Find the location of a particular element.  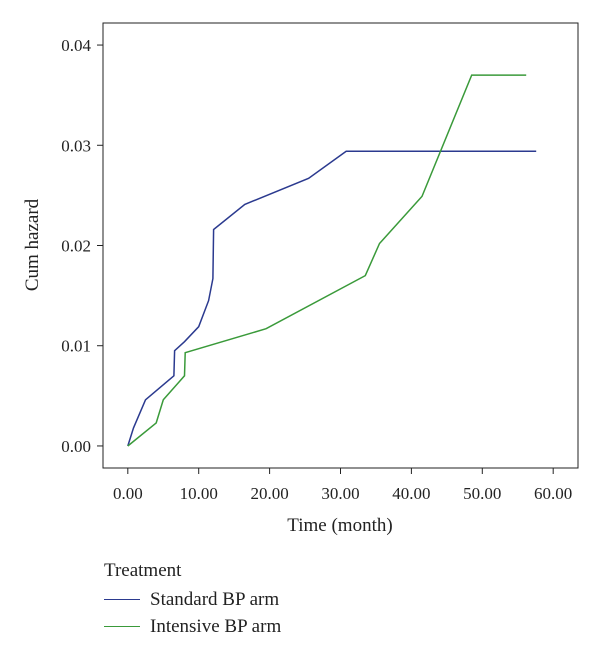

y-tick-label: 0.02 is located at coordinates (76, 246).